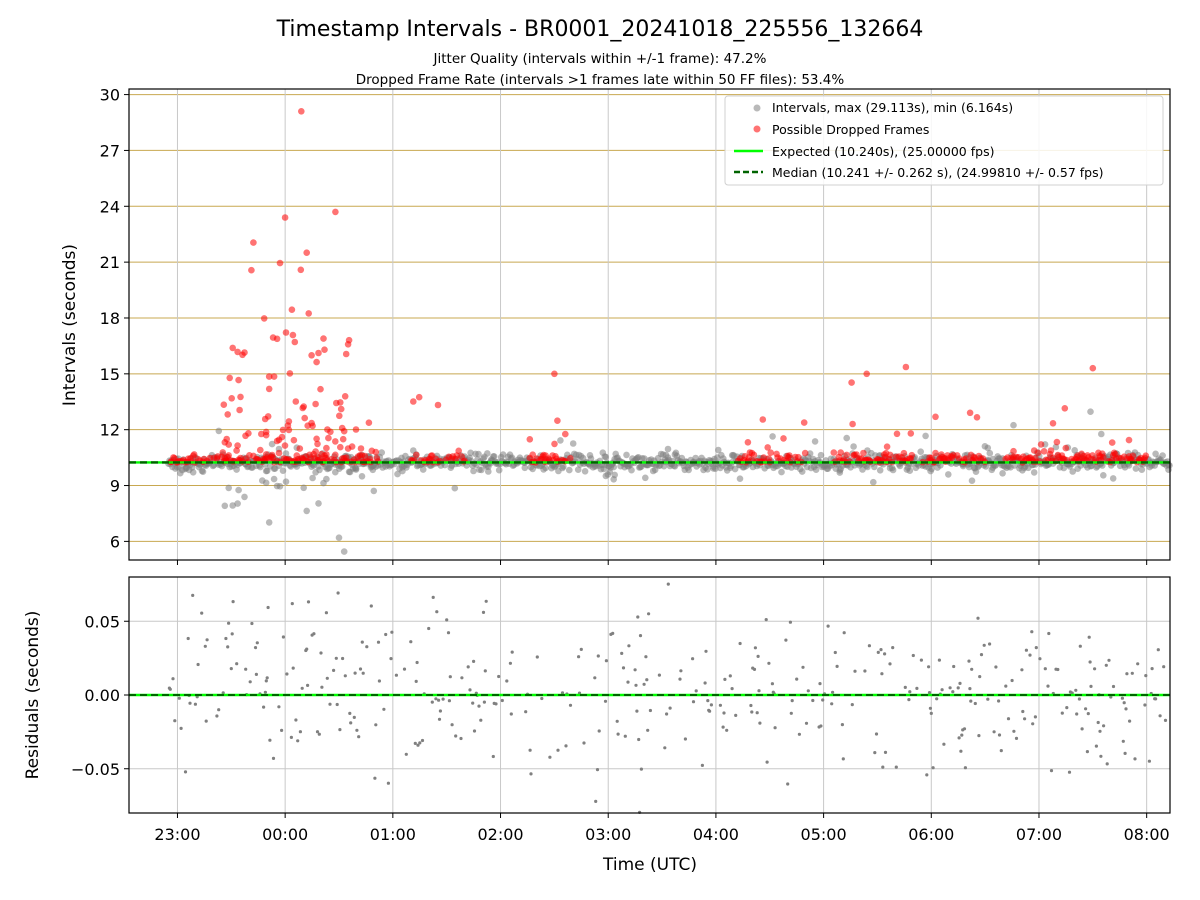  Describe the element at coordinates (102, 621) in the screenshot. I see `residual-y-tick-label: 0.05` at that location.